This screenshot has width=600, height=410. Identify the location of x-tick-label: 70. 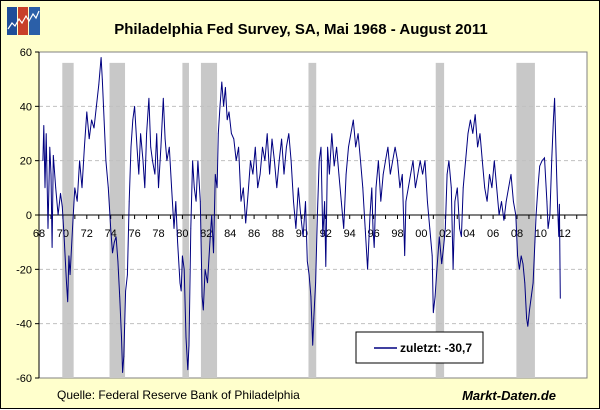
(63, 234).